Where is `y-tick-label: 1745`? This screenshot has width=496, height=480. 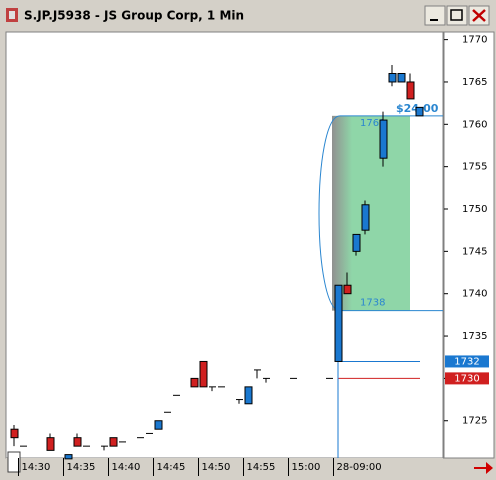
y-tick-label: 1745 is located at coordinates (474, 251).